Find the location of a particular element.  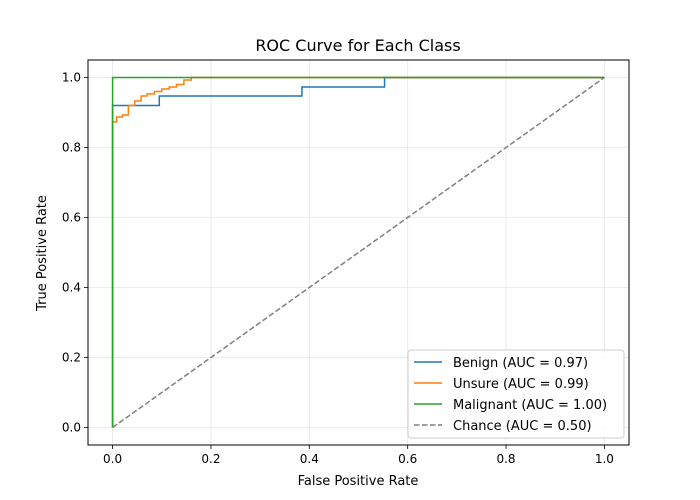

y-tick-label: 0.6 is located at coordinates (71, 218).